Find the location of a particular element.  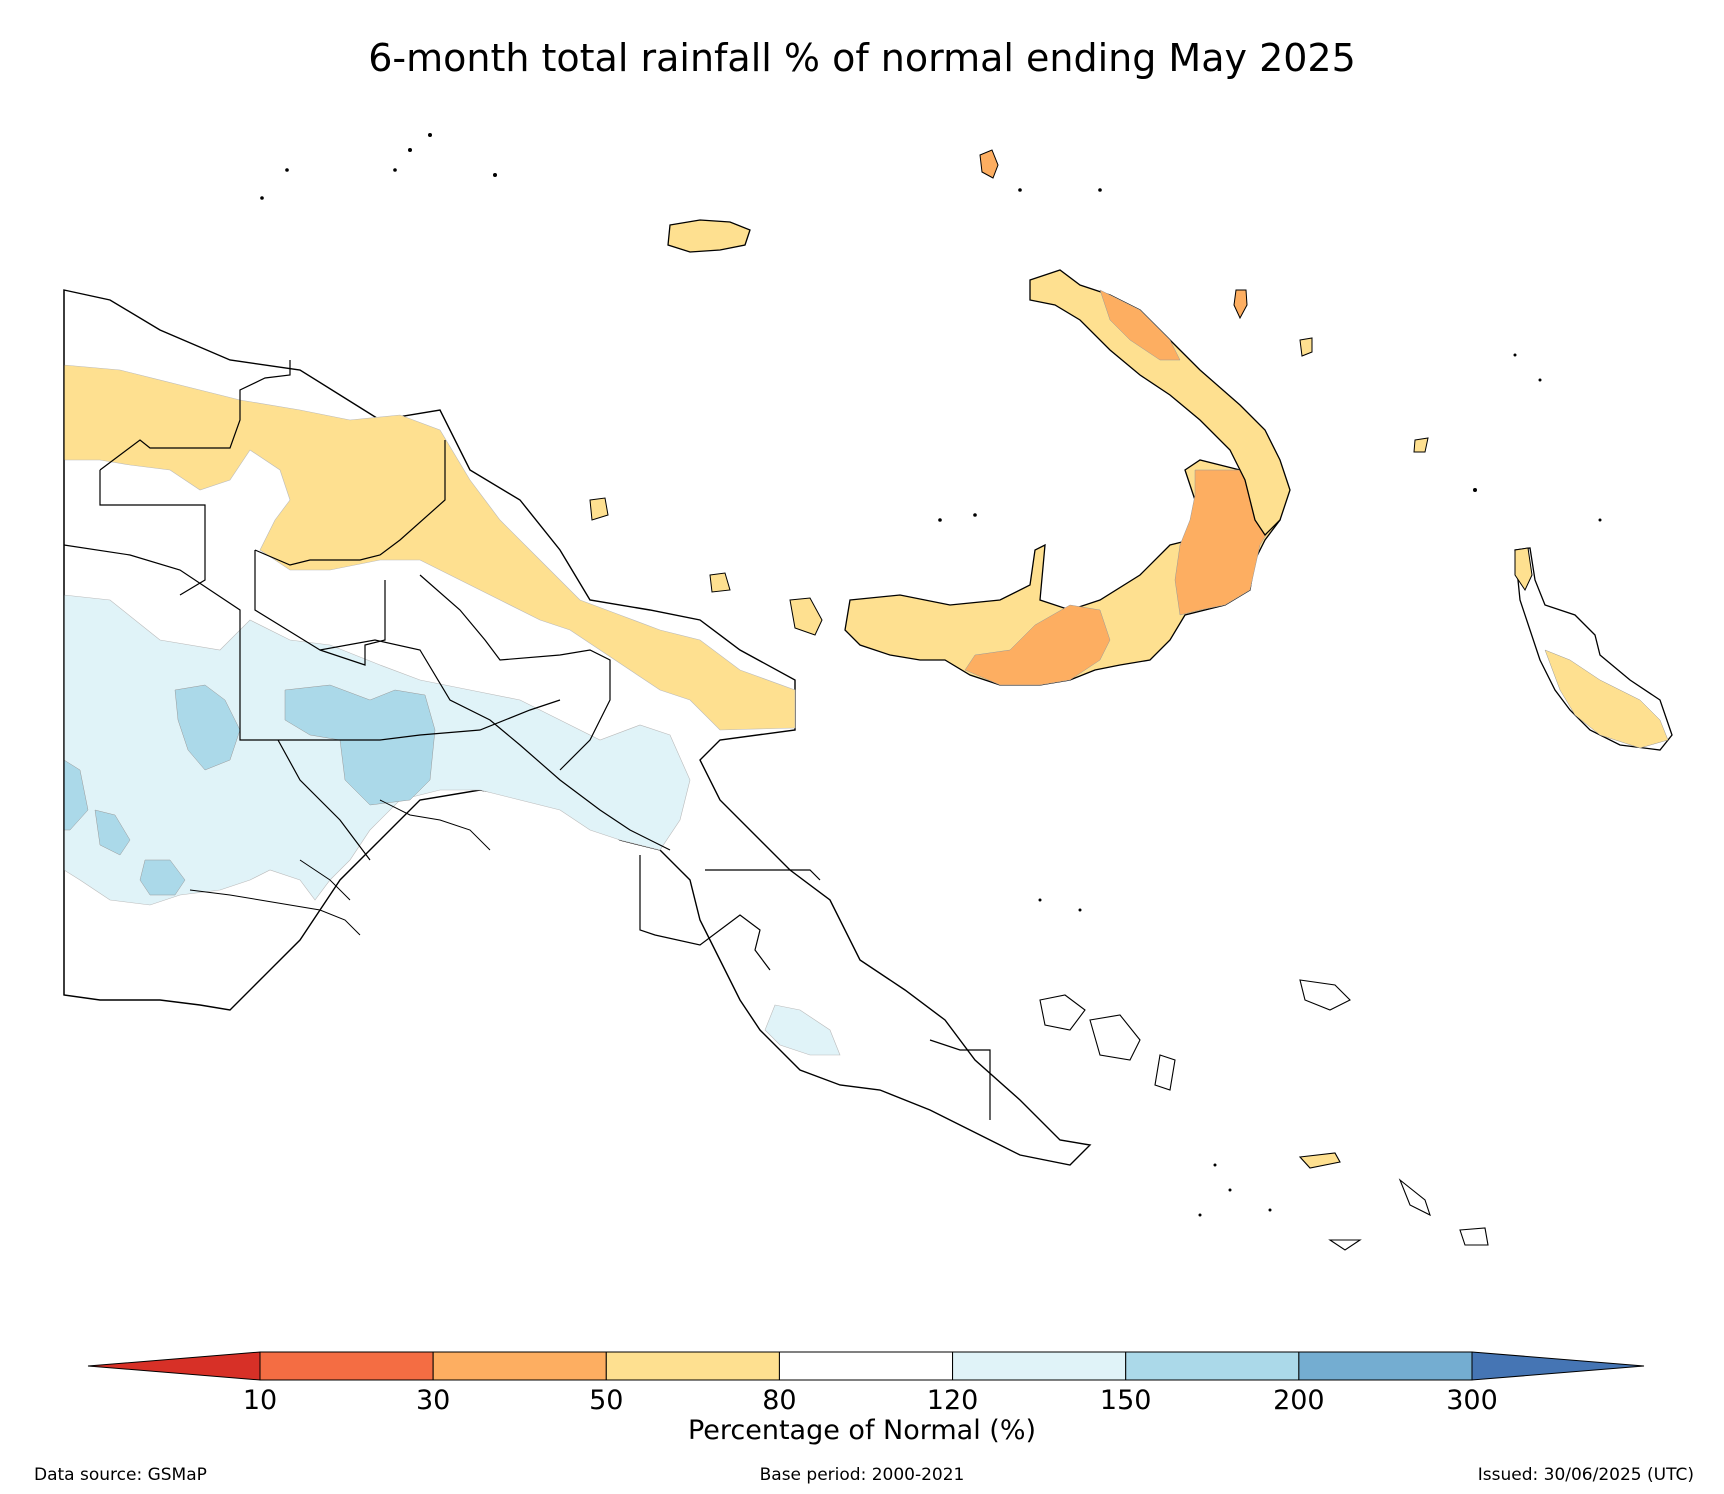

bougainville is located at coordinates (1593, 649).